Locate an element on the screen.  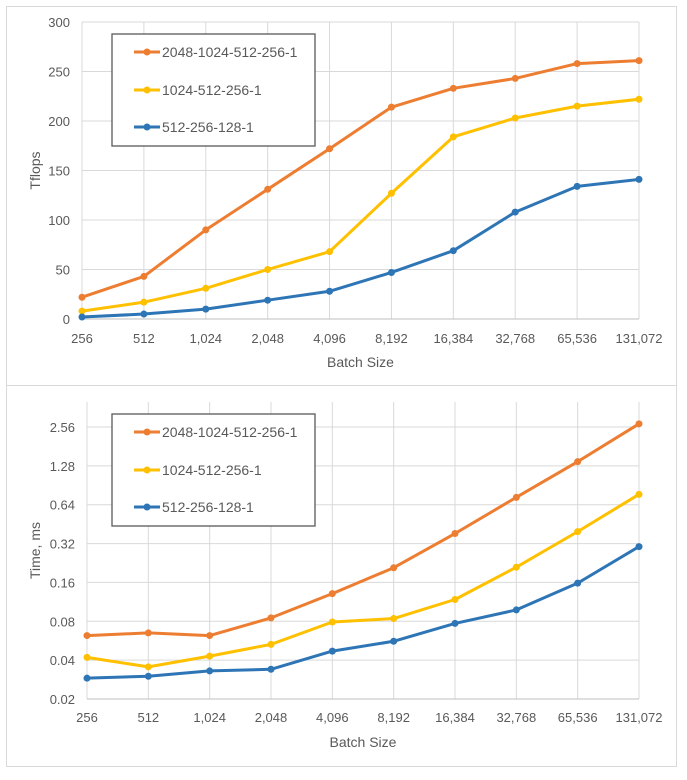
y-tick-label: 0.32 is located at coordinates (62, 544).